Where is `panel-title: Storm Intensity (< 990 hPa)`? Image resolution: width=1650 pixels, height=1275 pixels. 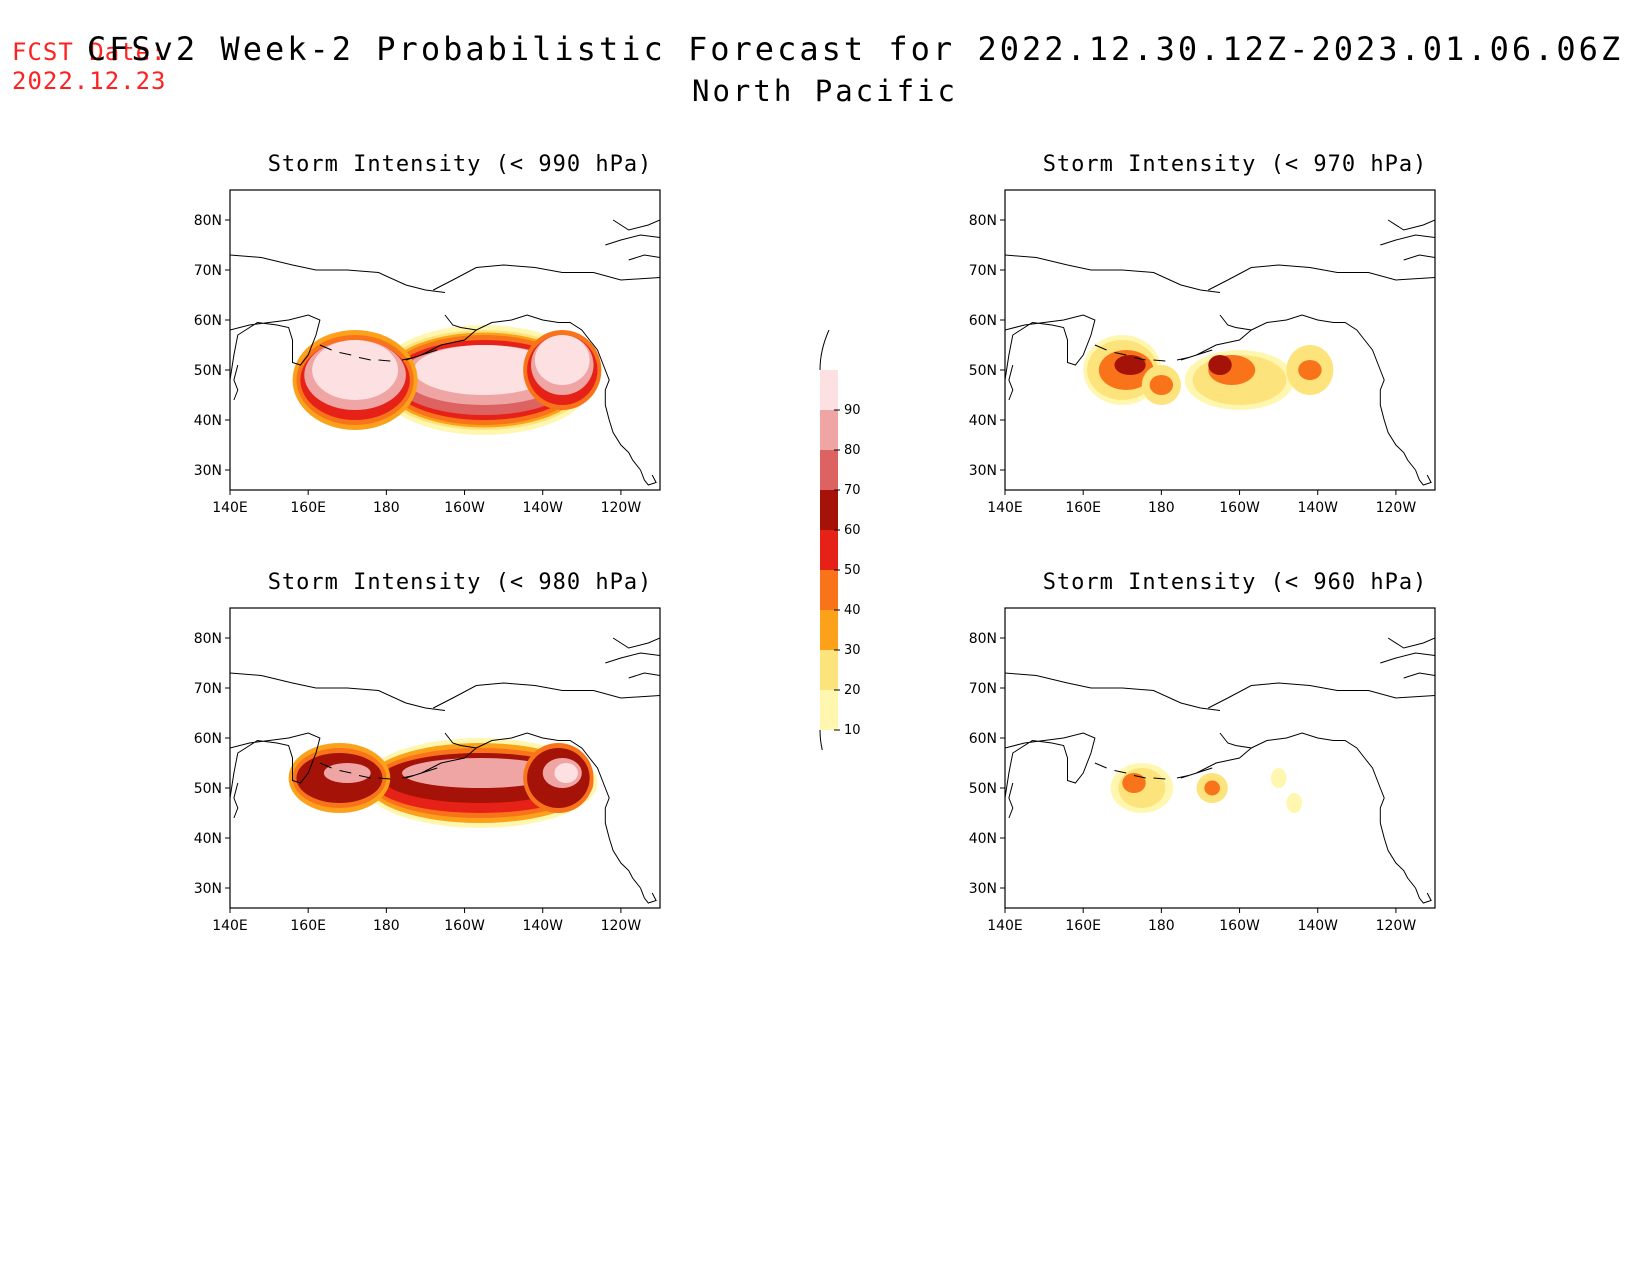
panel-title: Storm Intensity (< 990 hPa) is located at coordinates (460, 164).